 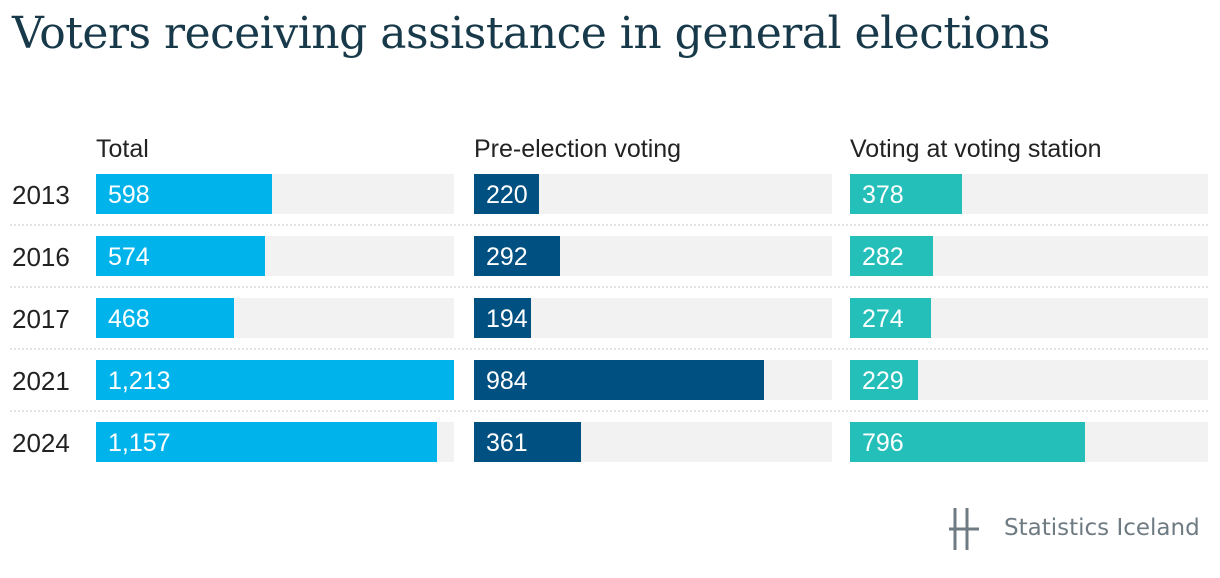 I want to click on category-label: 2013, so click(x=41, y=195).